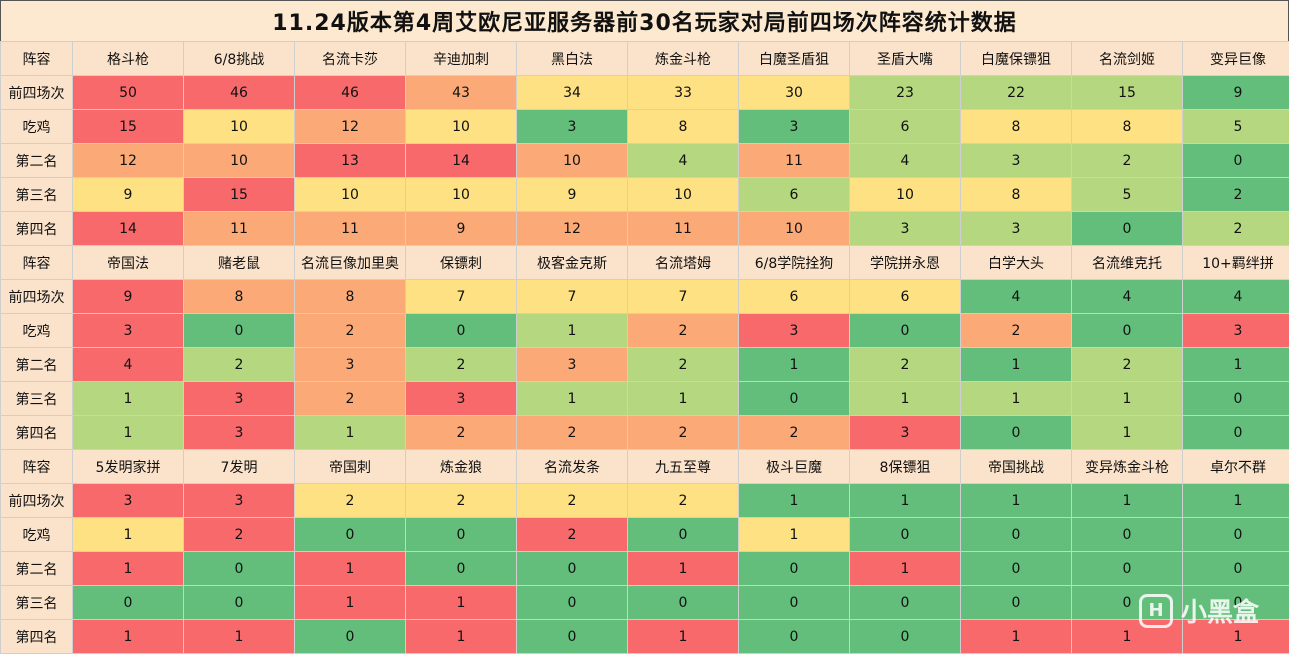 The height and width of the screenshot is (654, 1289). Describe the element at coordinates (37, 467) in the screenshot. I see `header-label: 阵容` at that location.